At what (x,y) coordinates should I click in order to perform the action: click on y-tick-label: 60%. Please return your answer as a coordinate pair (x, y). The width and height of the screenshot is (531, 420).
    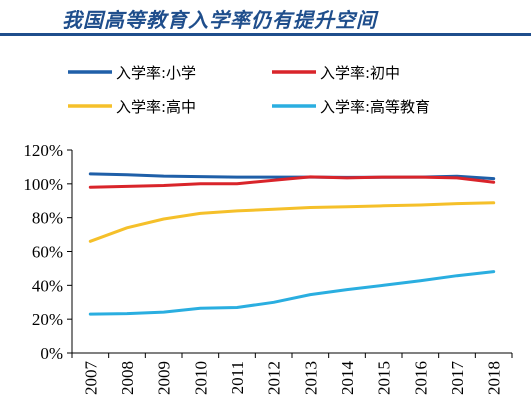
    Looking at the image, I should click on (47, 252).